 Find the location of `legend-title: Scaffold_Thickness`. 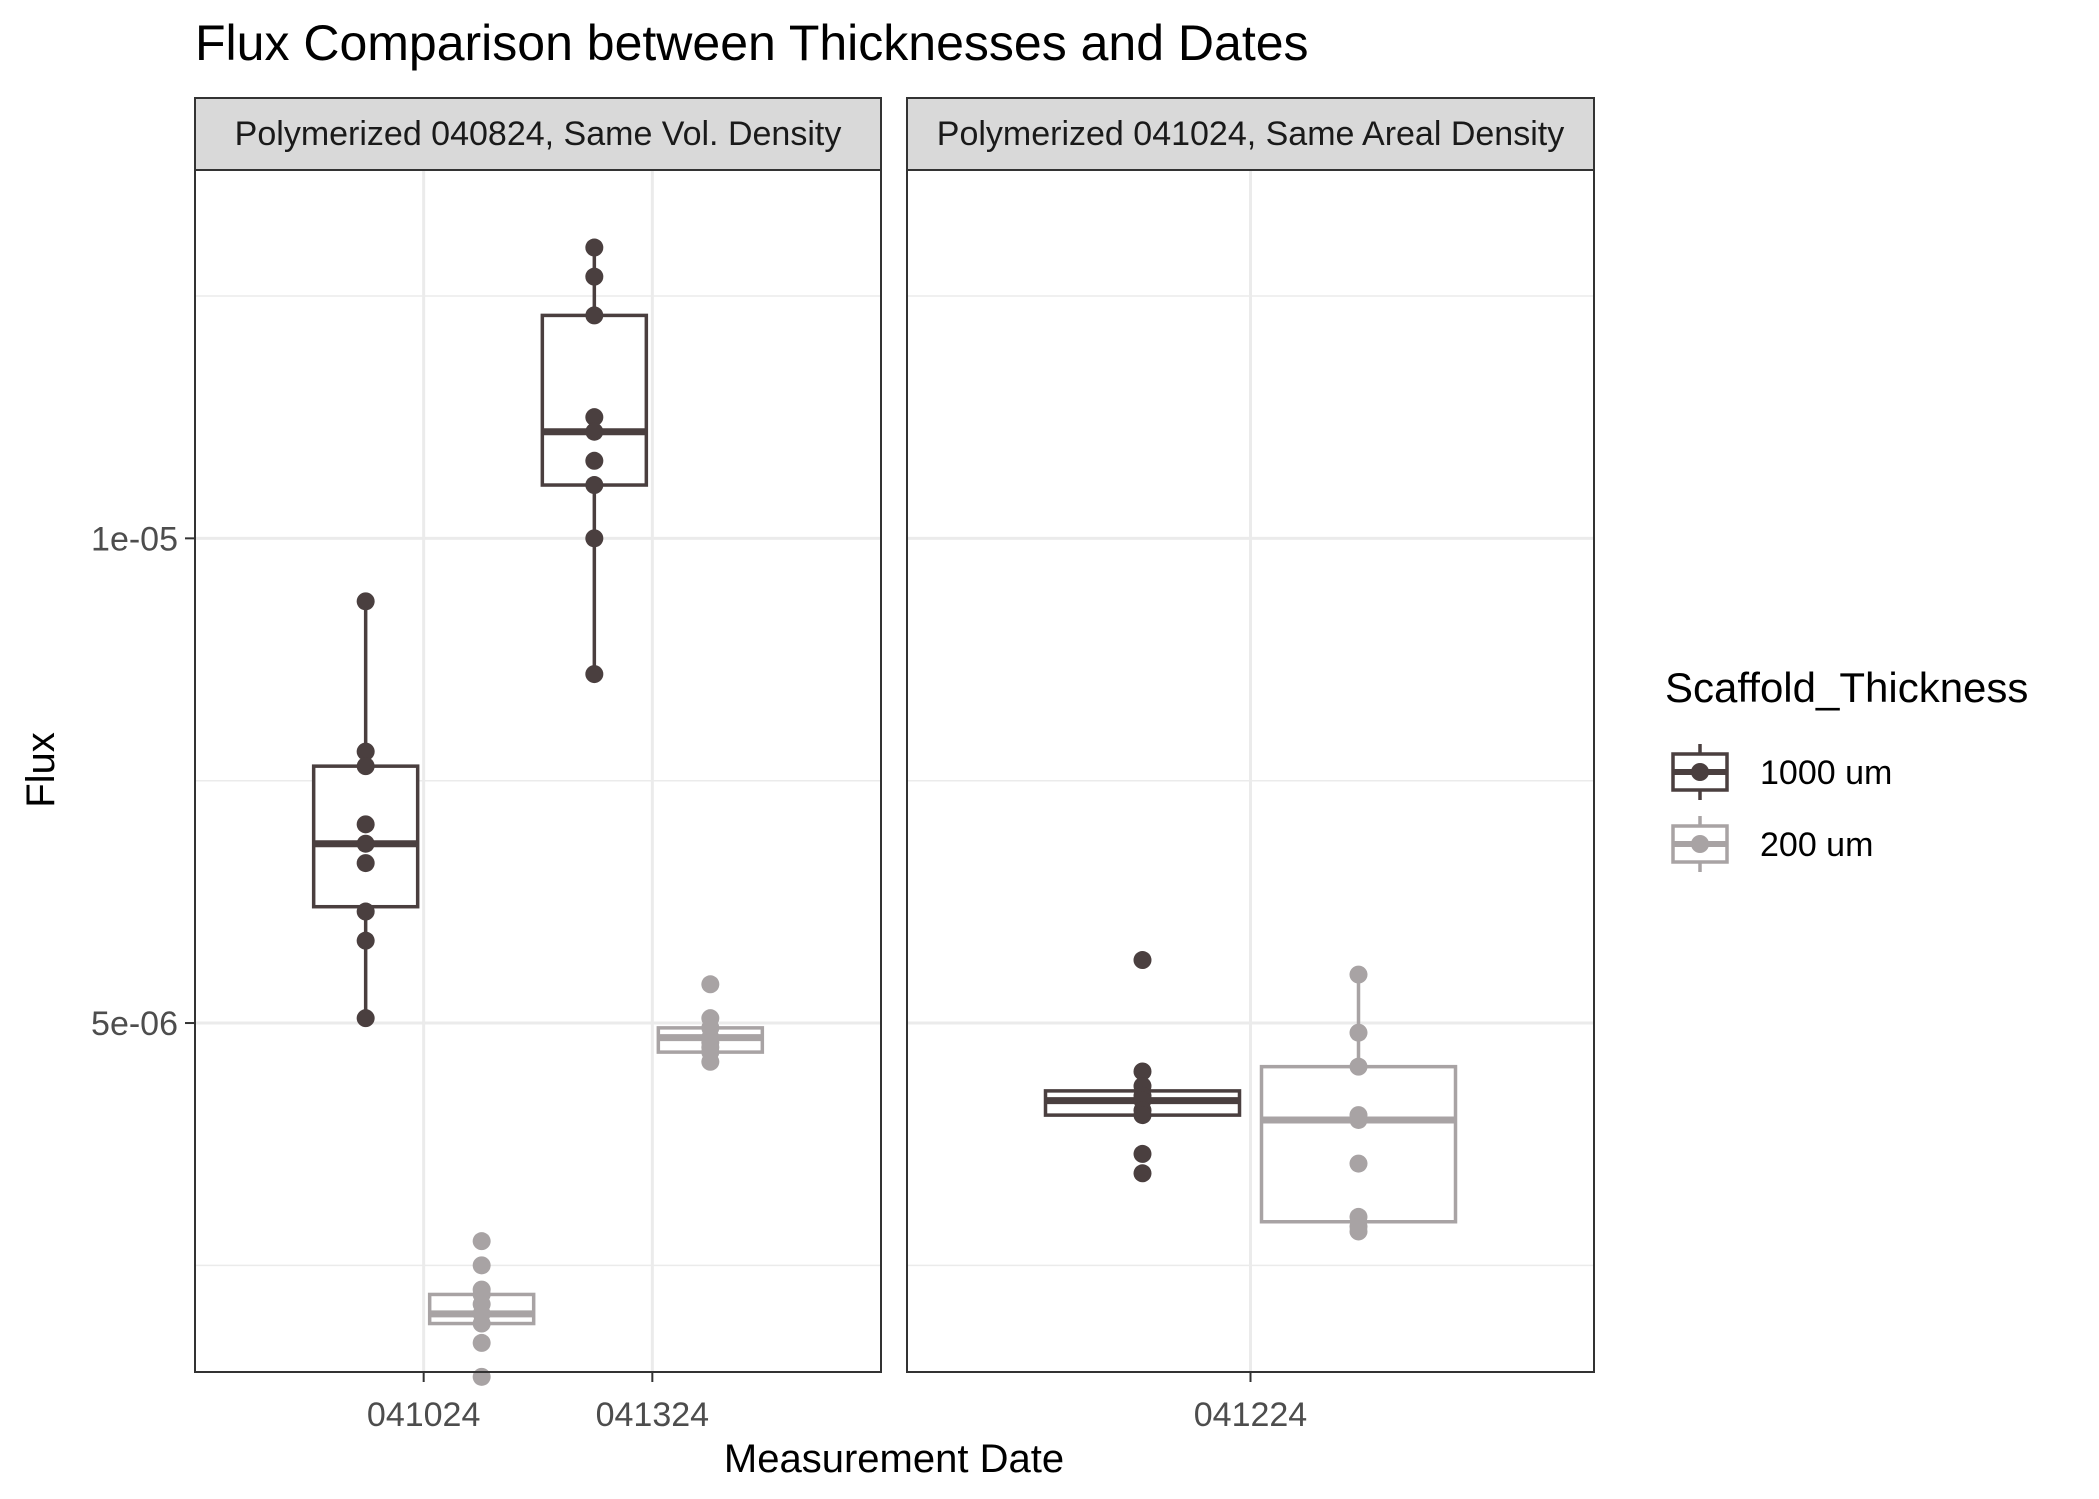

legend-title: Scaffold_Thickness is located at coordinates (1846, 687).